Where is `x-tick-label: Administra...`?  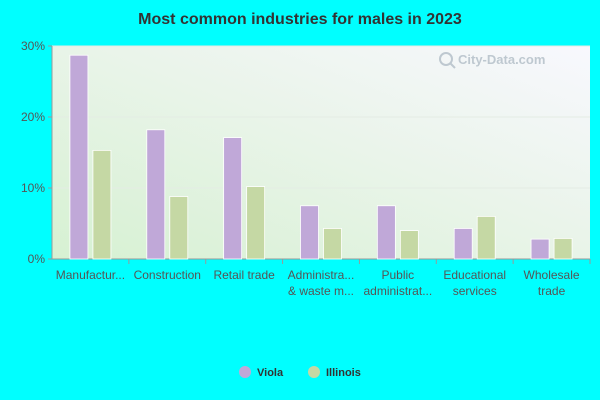 x-tick-label: Administra... is located at coordinates (321, 275).